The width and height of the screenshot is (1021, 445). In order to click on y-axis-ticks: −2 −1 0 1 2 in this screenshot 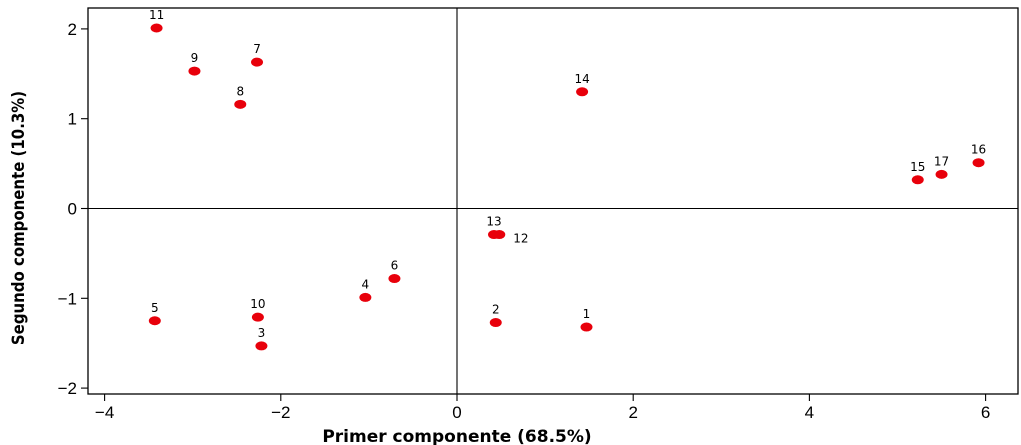, I will do `click(73, 209)`.